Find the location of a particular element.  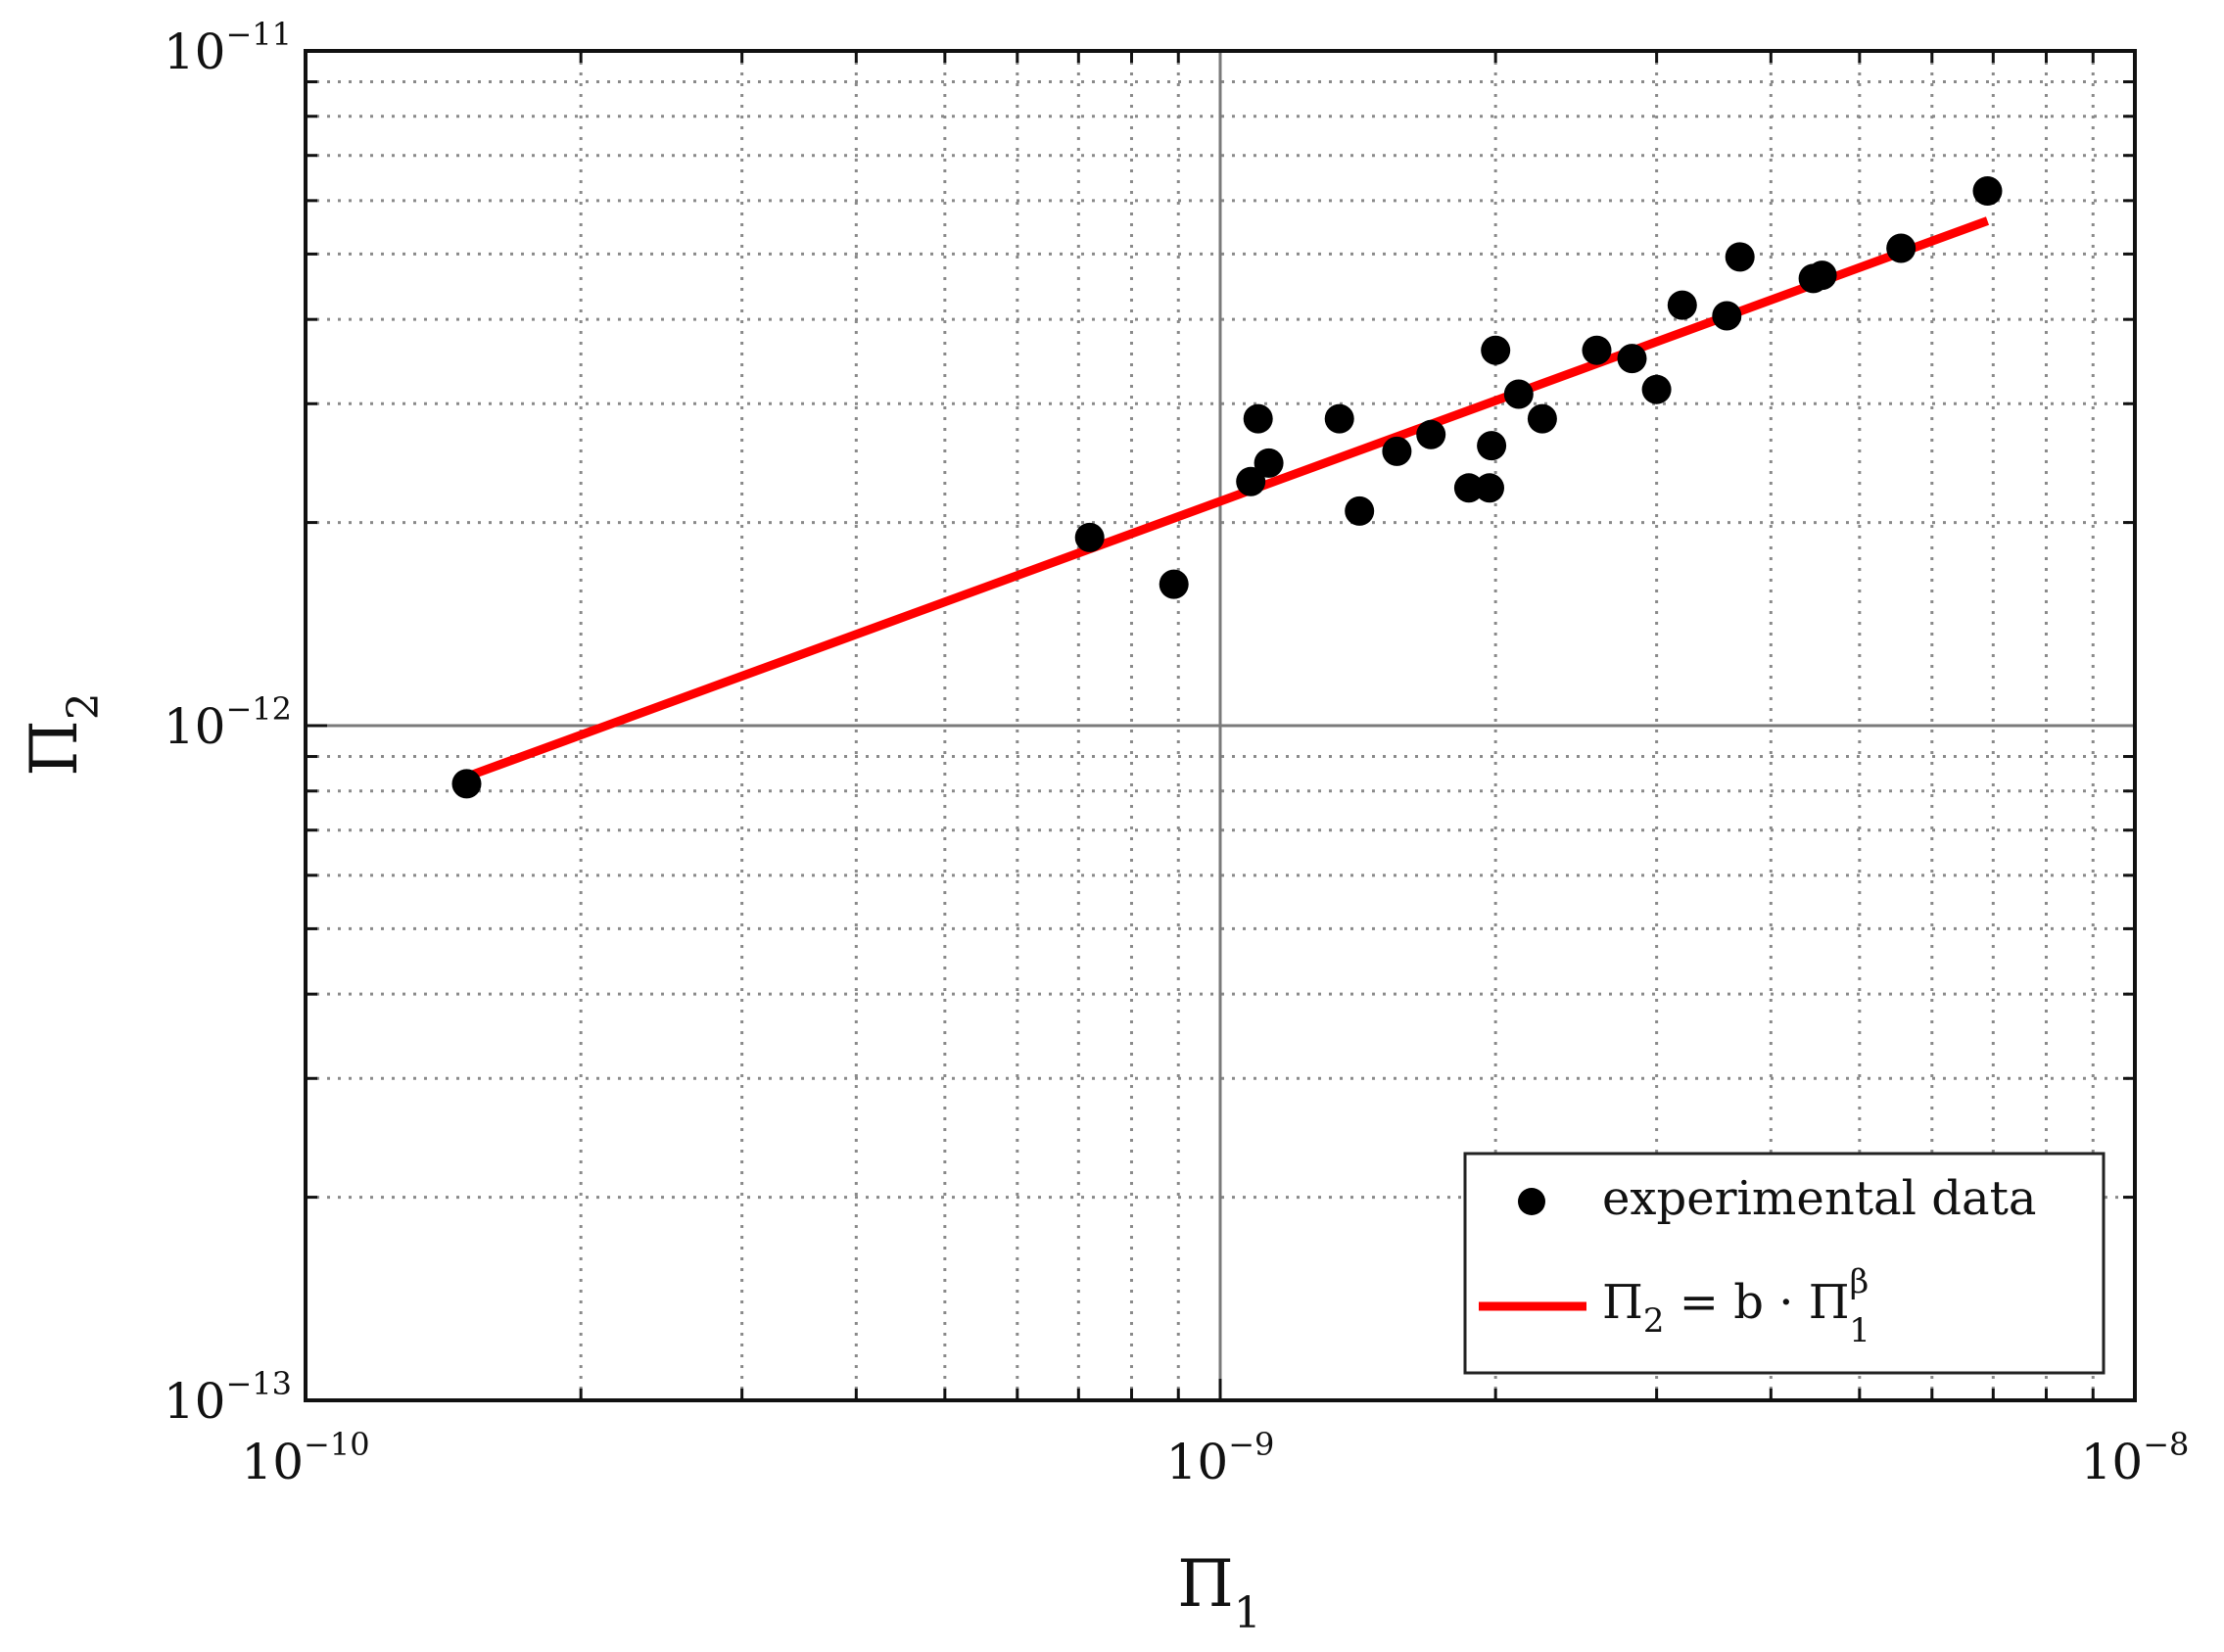

y-tick-label-exponent: −12 is located at coordinates (259, 709).